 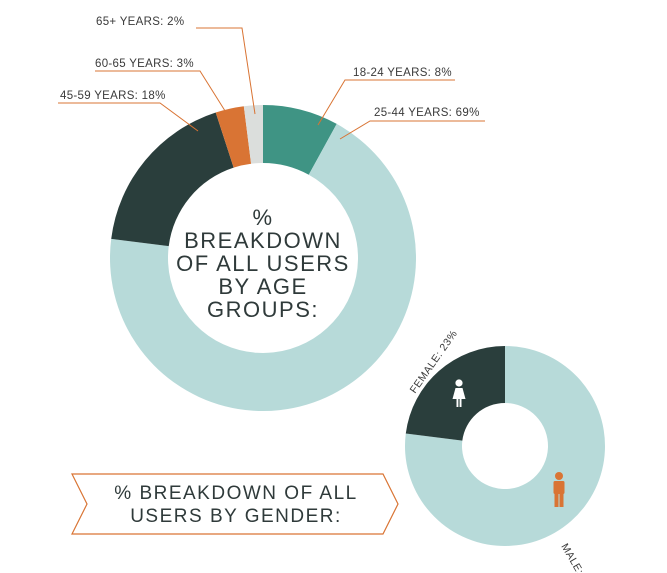 I want to click on age-center-title: % BREAKDOWN OF ALL USERS BY AGE GROUPS:, so click(x=263, y=263).